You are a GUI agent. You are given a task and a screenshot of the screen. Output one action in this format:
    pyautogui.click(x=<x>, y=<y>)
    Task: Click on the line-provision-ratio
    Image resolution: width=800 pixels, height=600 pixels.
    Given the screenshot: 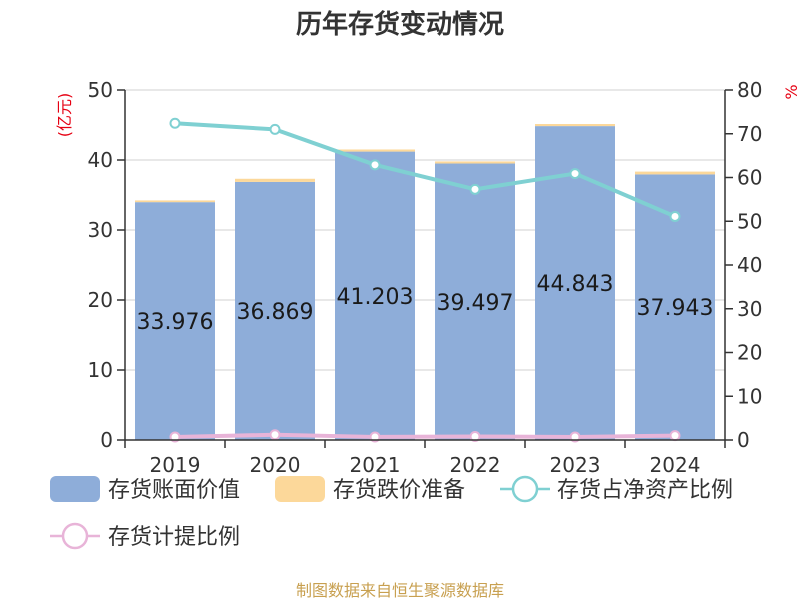 What is the action you would take?
    pyautogui.click(x=425, y=435)
    